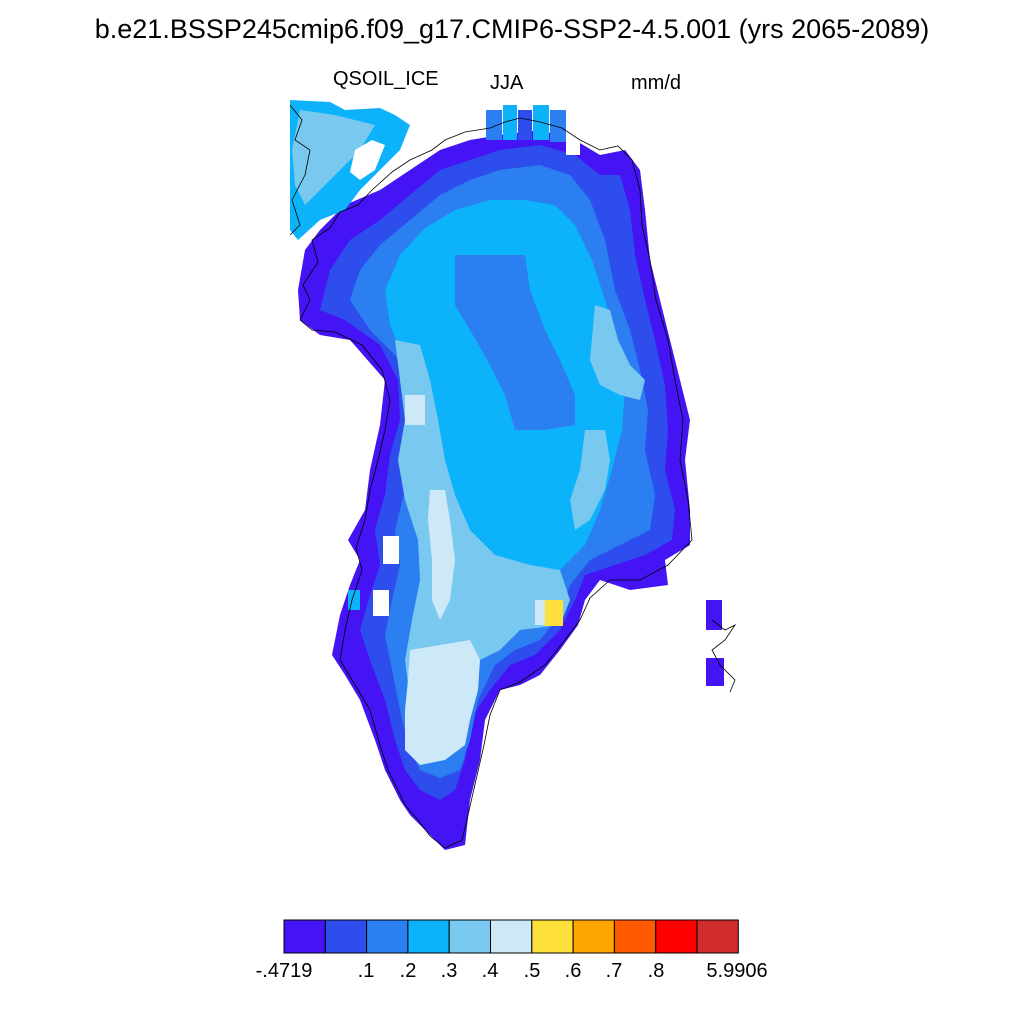 This screenshot has height=1024, width=1024. What do you see at coordinates (617, 352) in the screenshot?
I see `region-east-slope` at bounding box center [617, 352].